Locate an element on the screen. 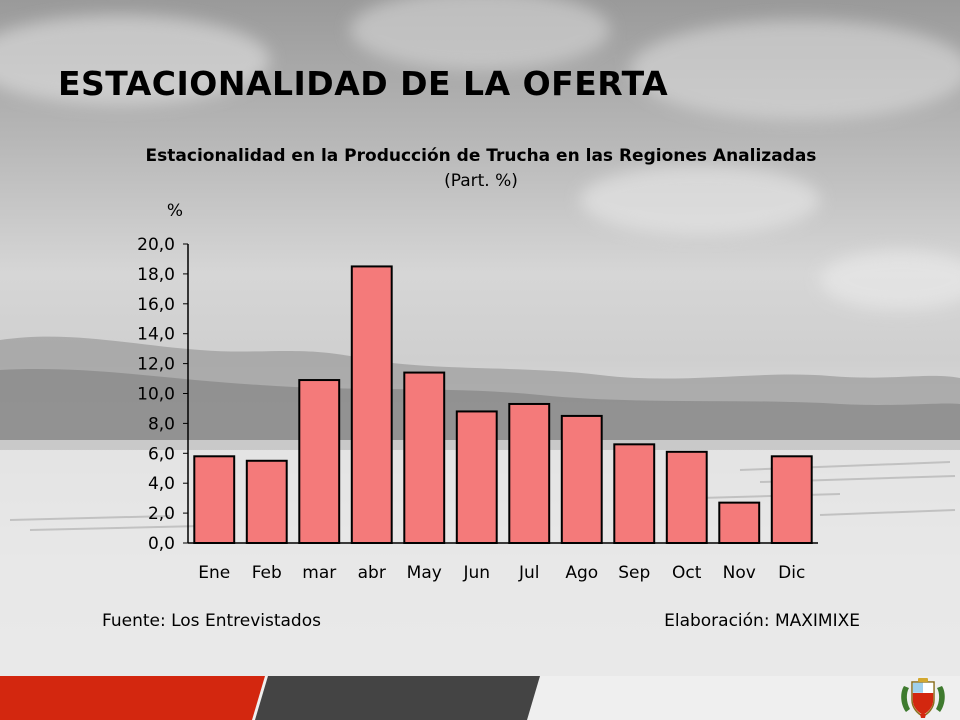 Image resolution: width=960 pixels, height=720 pixels. y-axis-ticks: 0,0 2,0 4,0 6,0 8,0 10,0 12,0 14,0 16,0 18,0 20,0 is located at coordinates (162, 394).